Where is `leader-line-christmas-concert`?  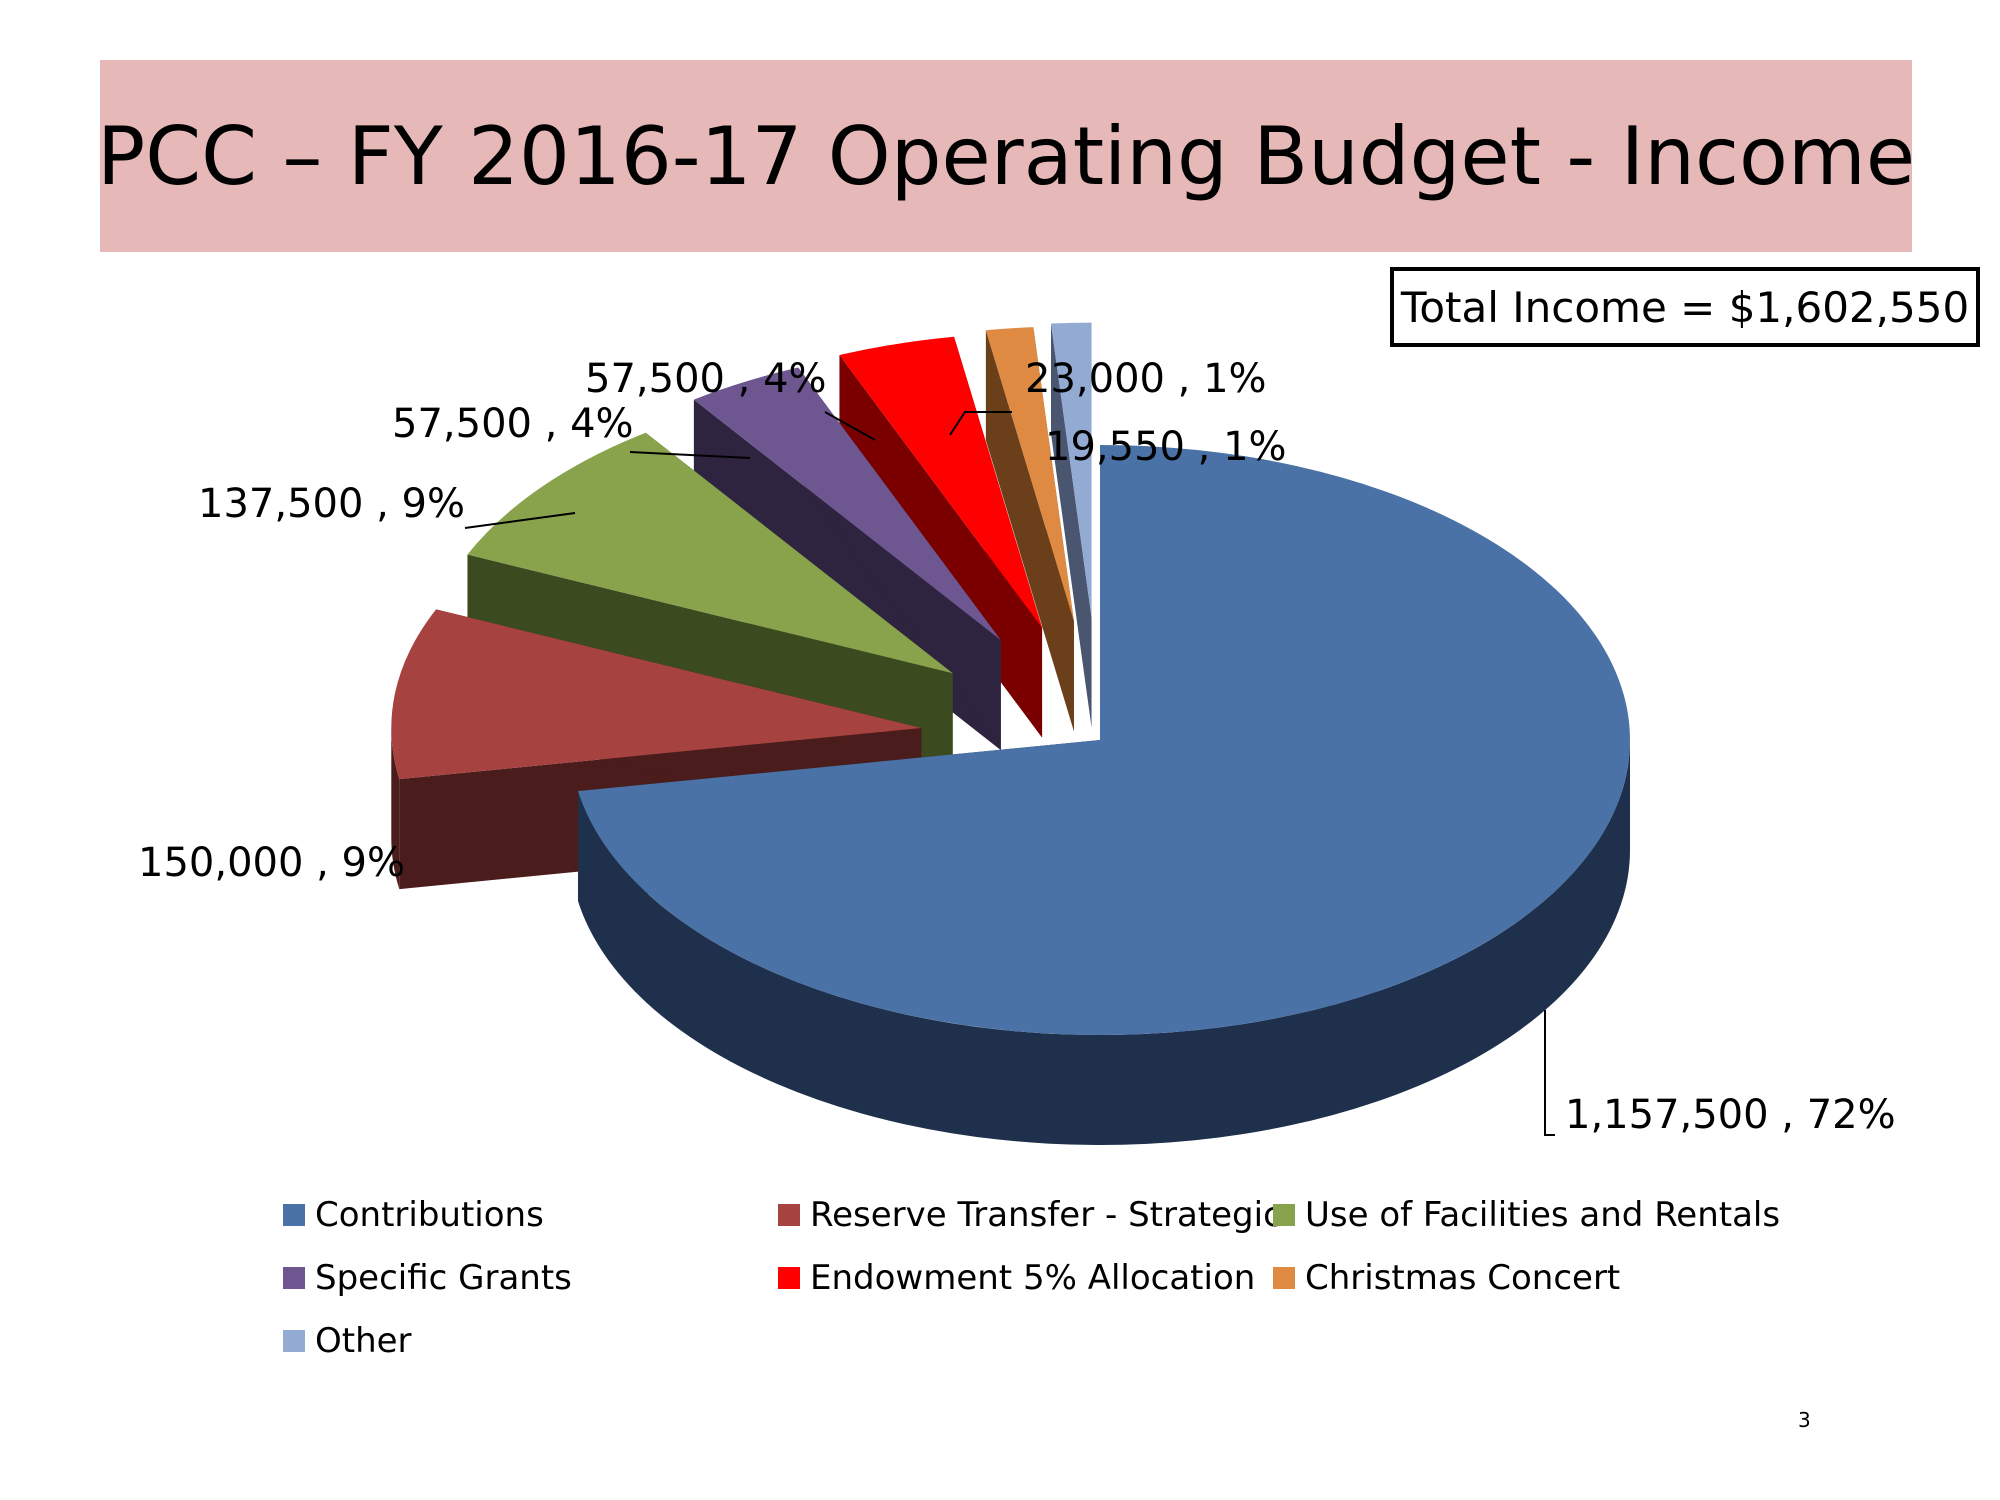 leader-line-christmas-concert is located at coordinates (980, 423).